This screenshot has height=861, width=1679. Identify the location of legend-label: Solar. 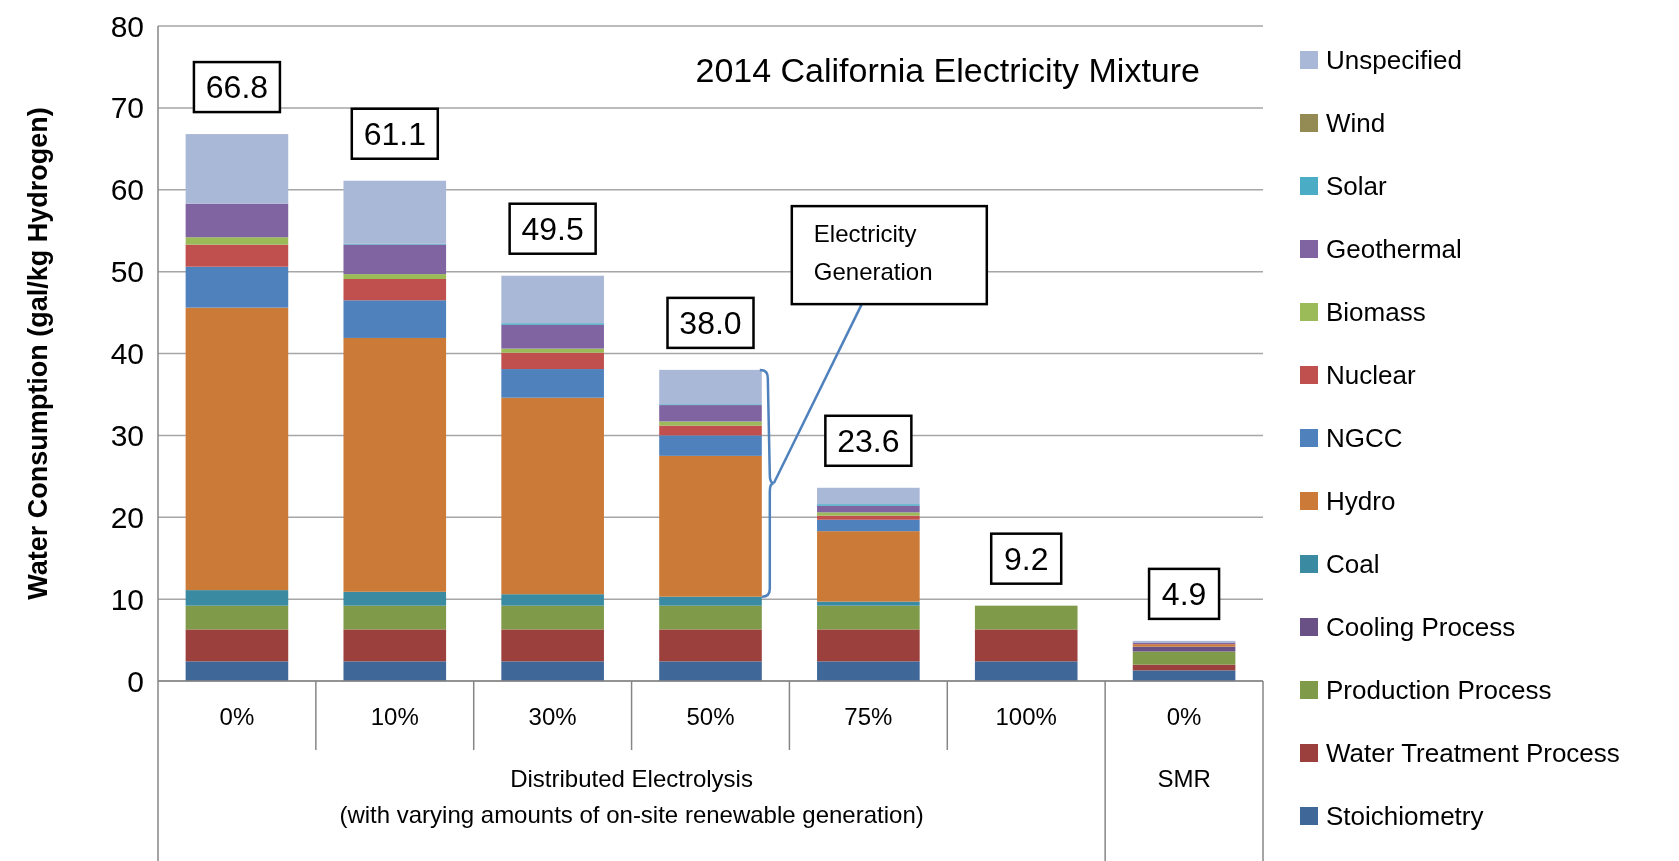
(1357, 186).